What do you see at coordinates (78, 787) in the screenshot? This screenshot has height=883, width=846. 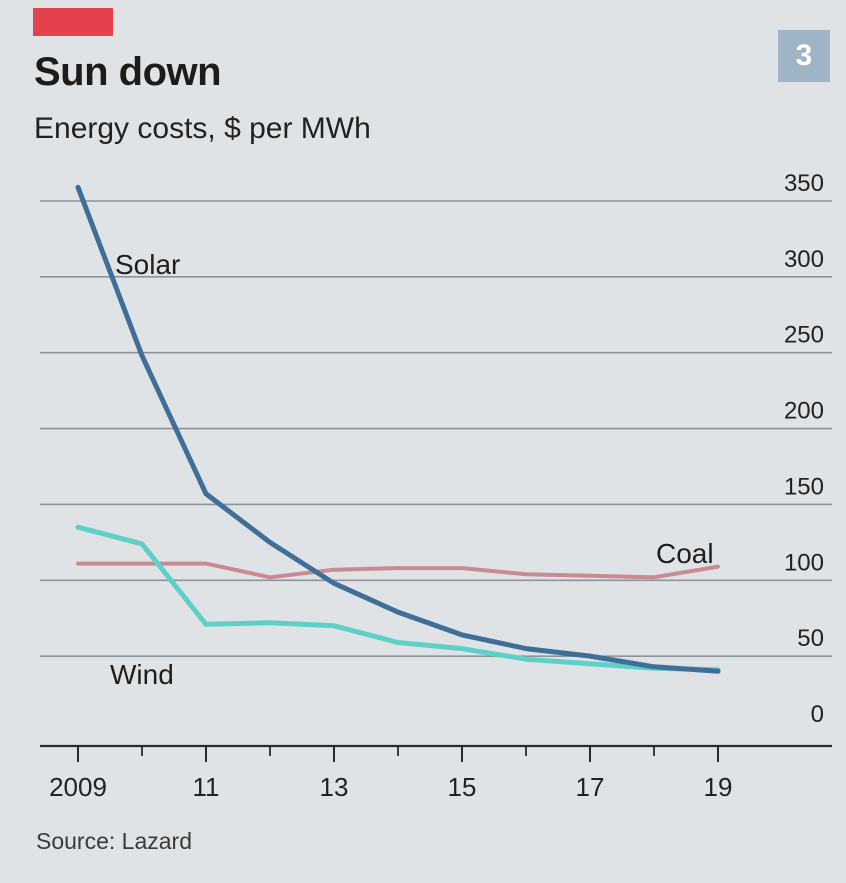 I see `x-tick-label-2009: 2009` at bounding box center [78, 787].